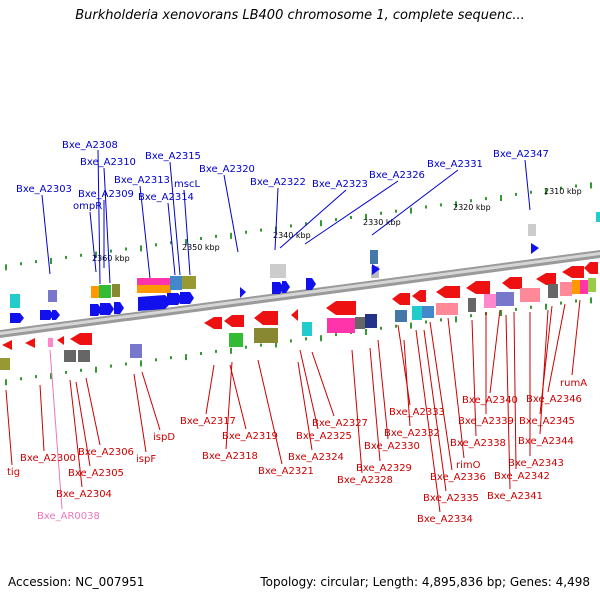 This screenshot has height=600, width=600. Describe the element at coordinates (340, 423) in the screenshot. I see `gene-label: Bxe_A2327` at that location.